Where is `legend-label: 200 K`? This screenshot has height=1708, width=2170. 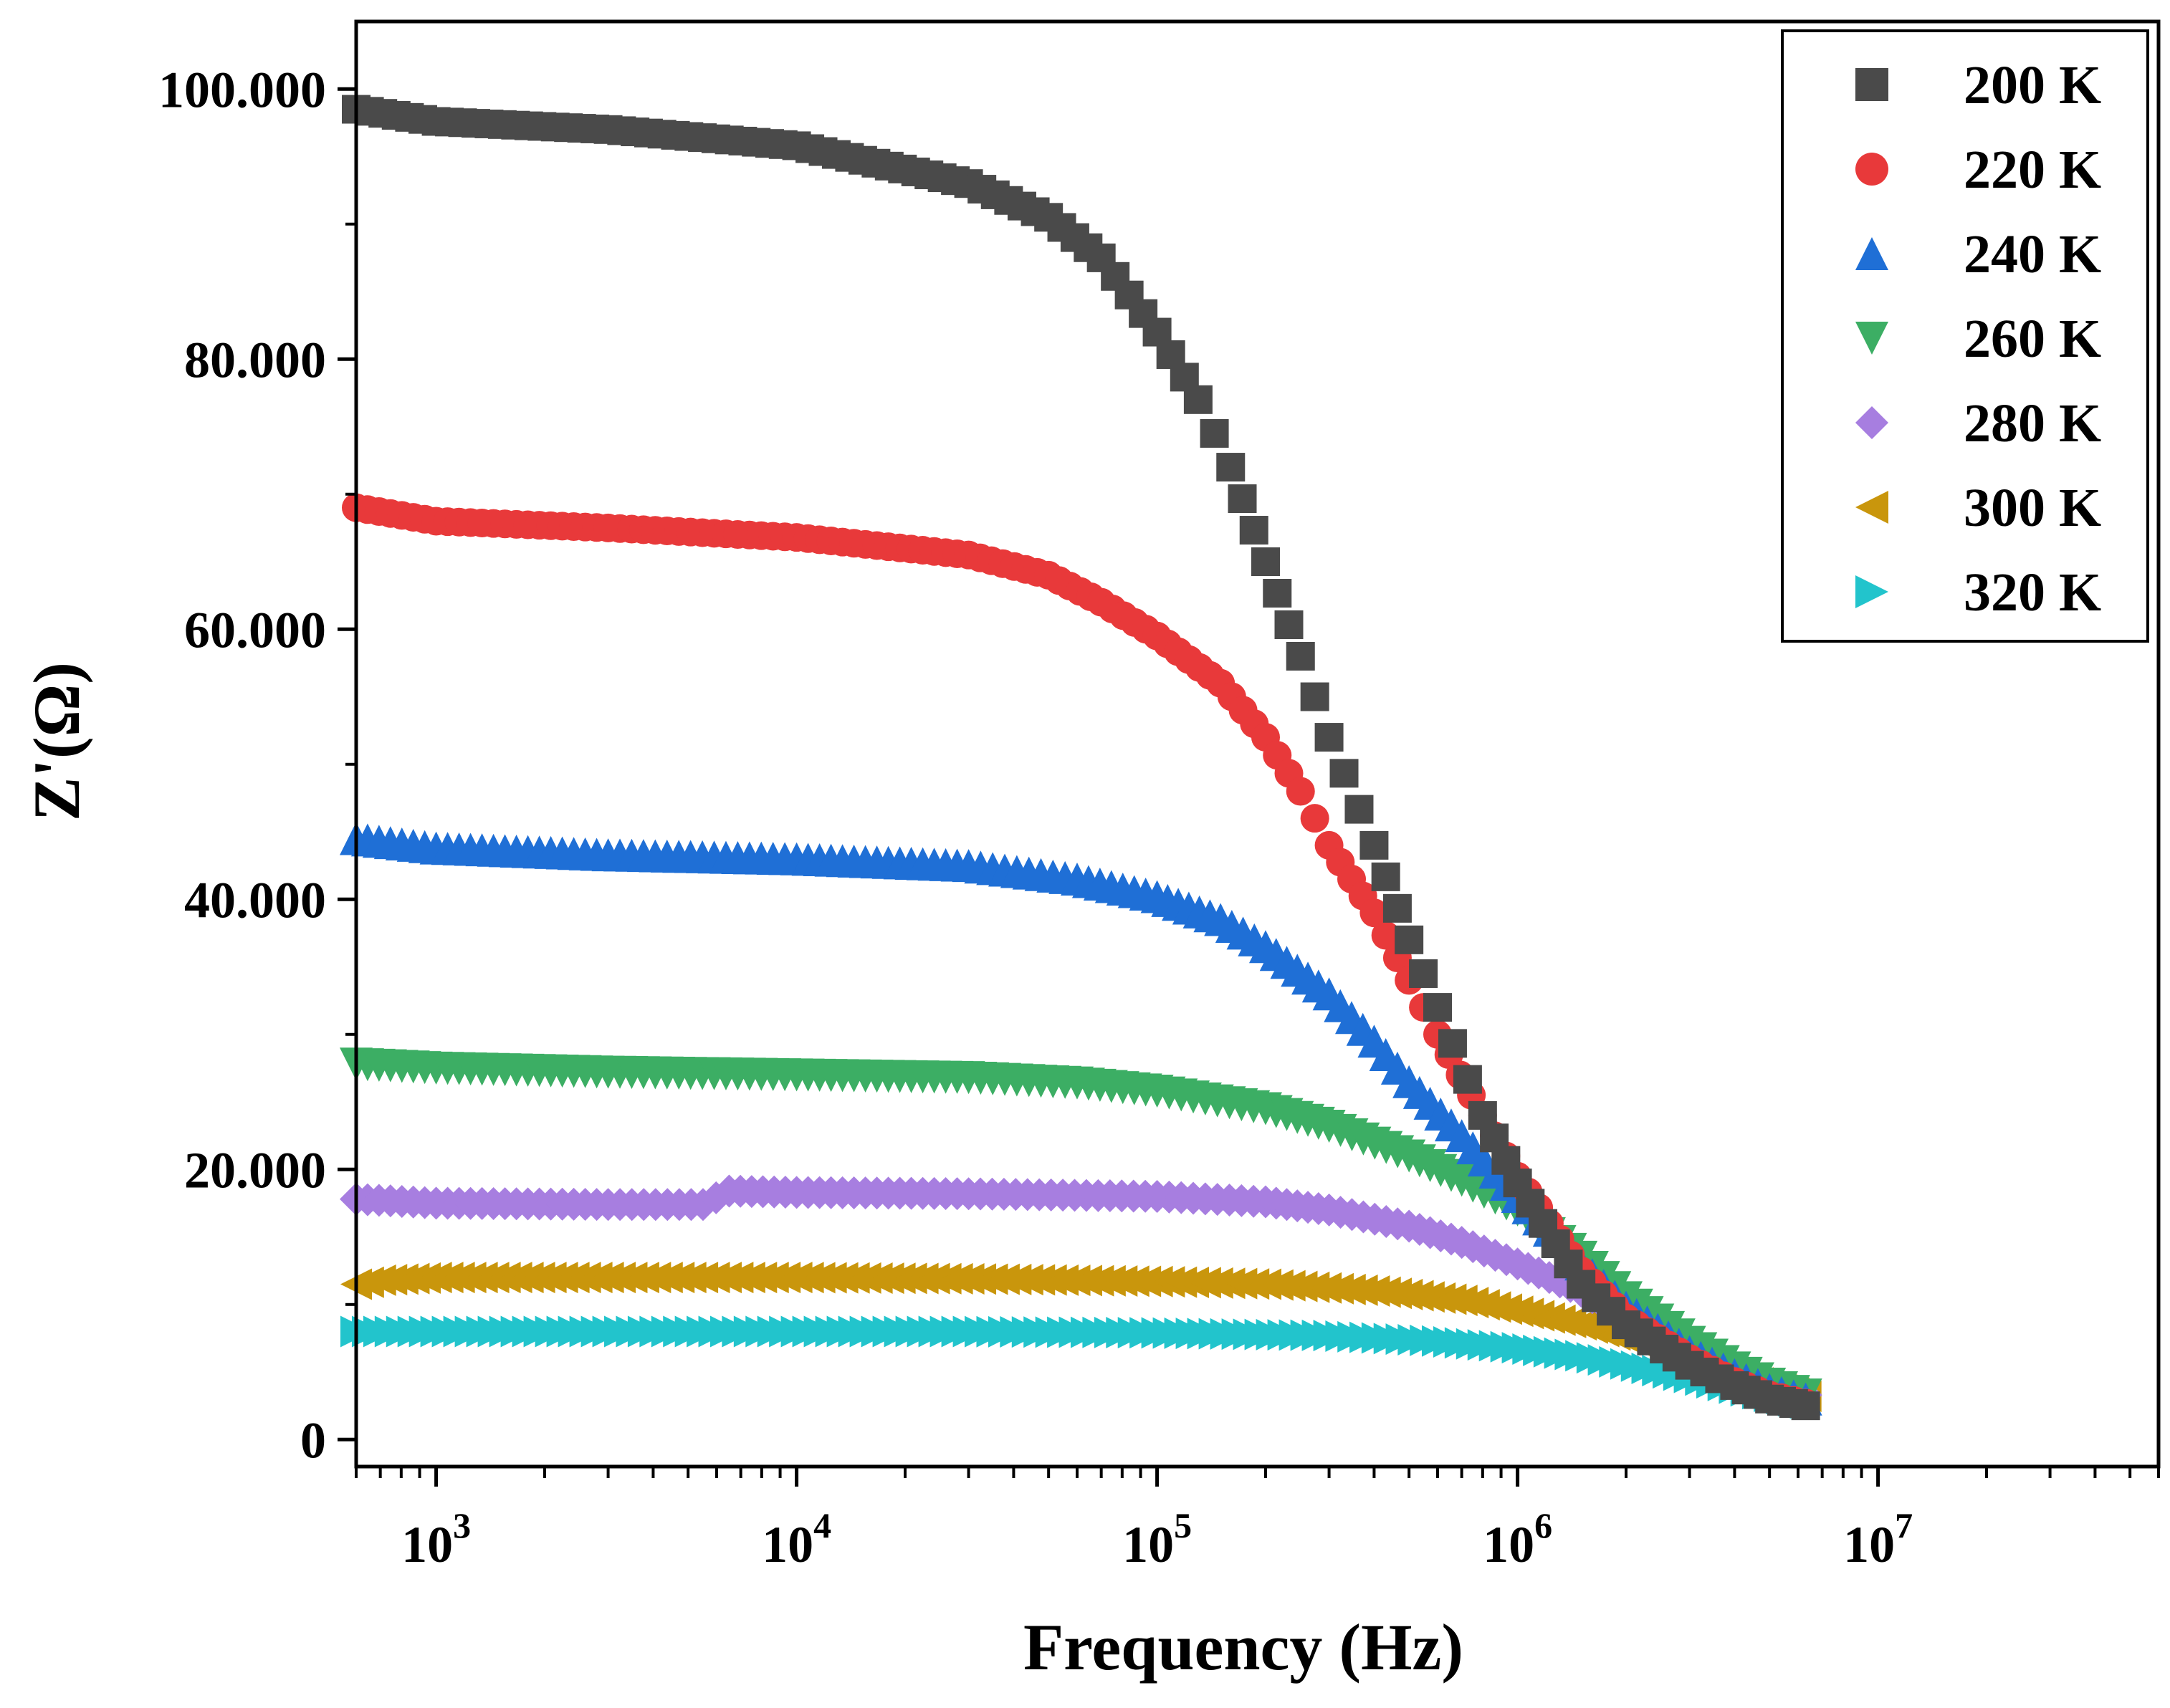 legend-label: 200 K is located at coordinates (2033, 85).